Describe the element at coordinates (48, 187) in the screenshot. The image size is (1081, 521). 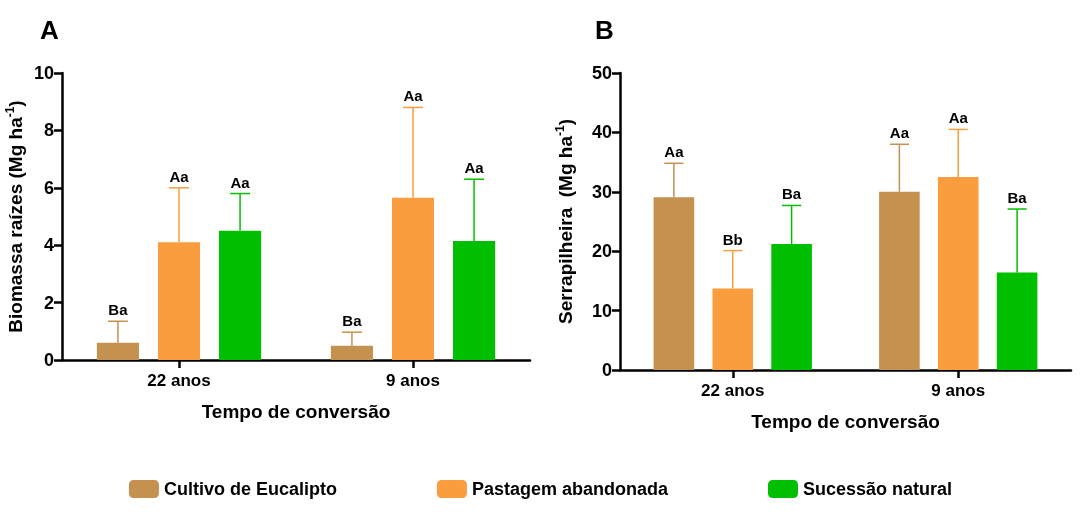
I see `y-tick-label: 6` at that location.